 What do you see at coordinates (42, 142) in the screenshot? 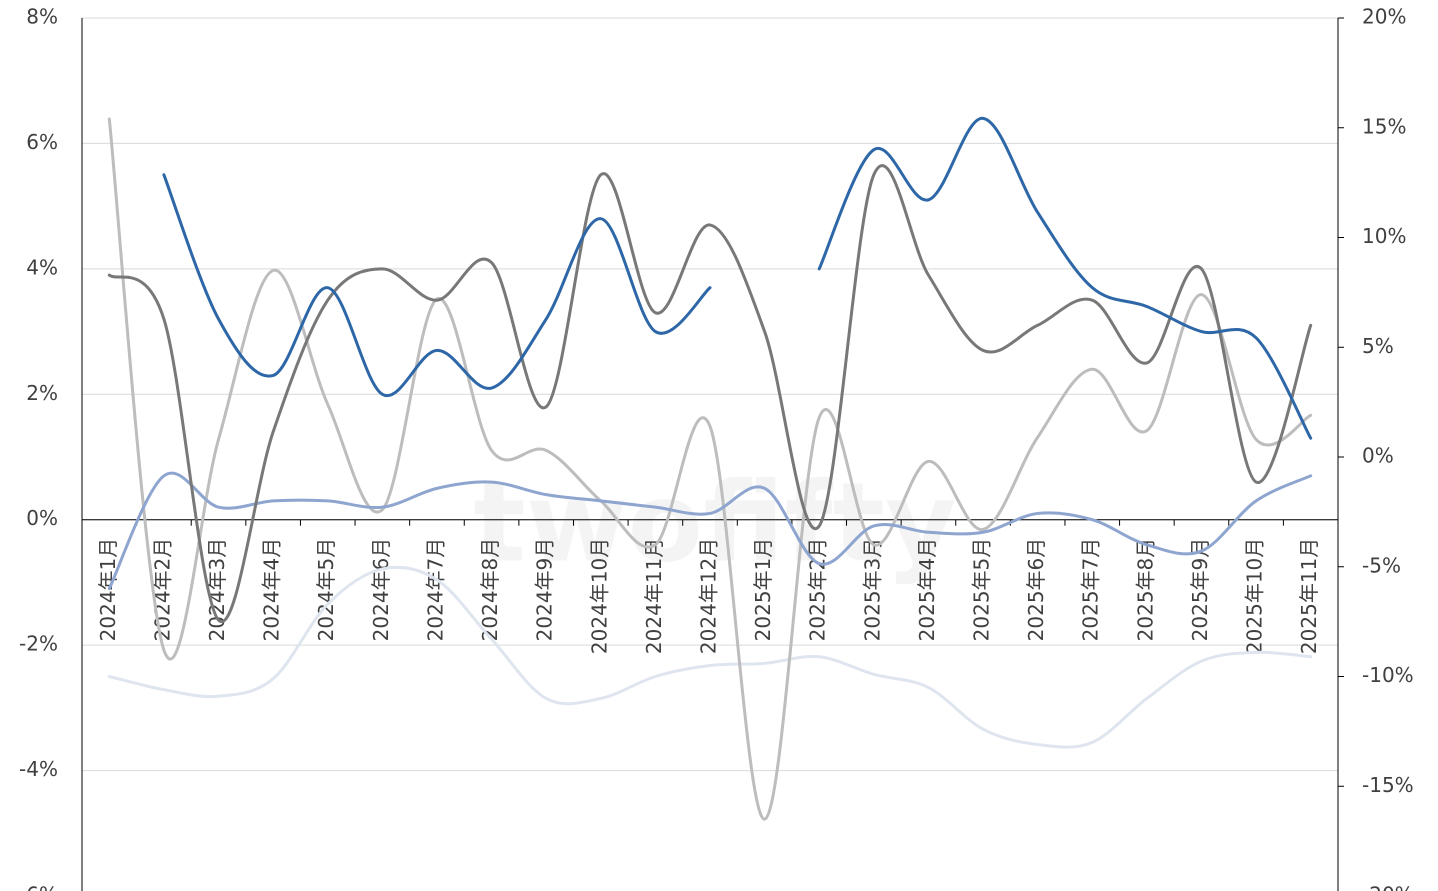
I see `y-tick-label: 6%` at bounding box center [42, 142].